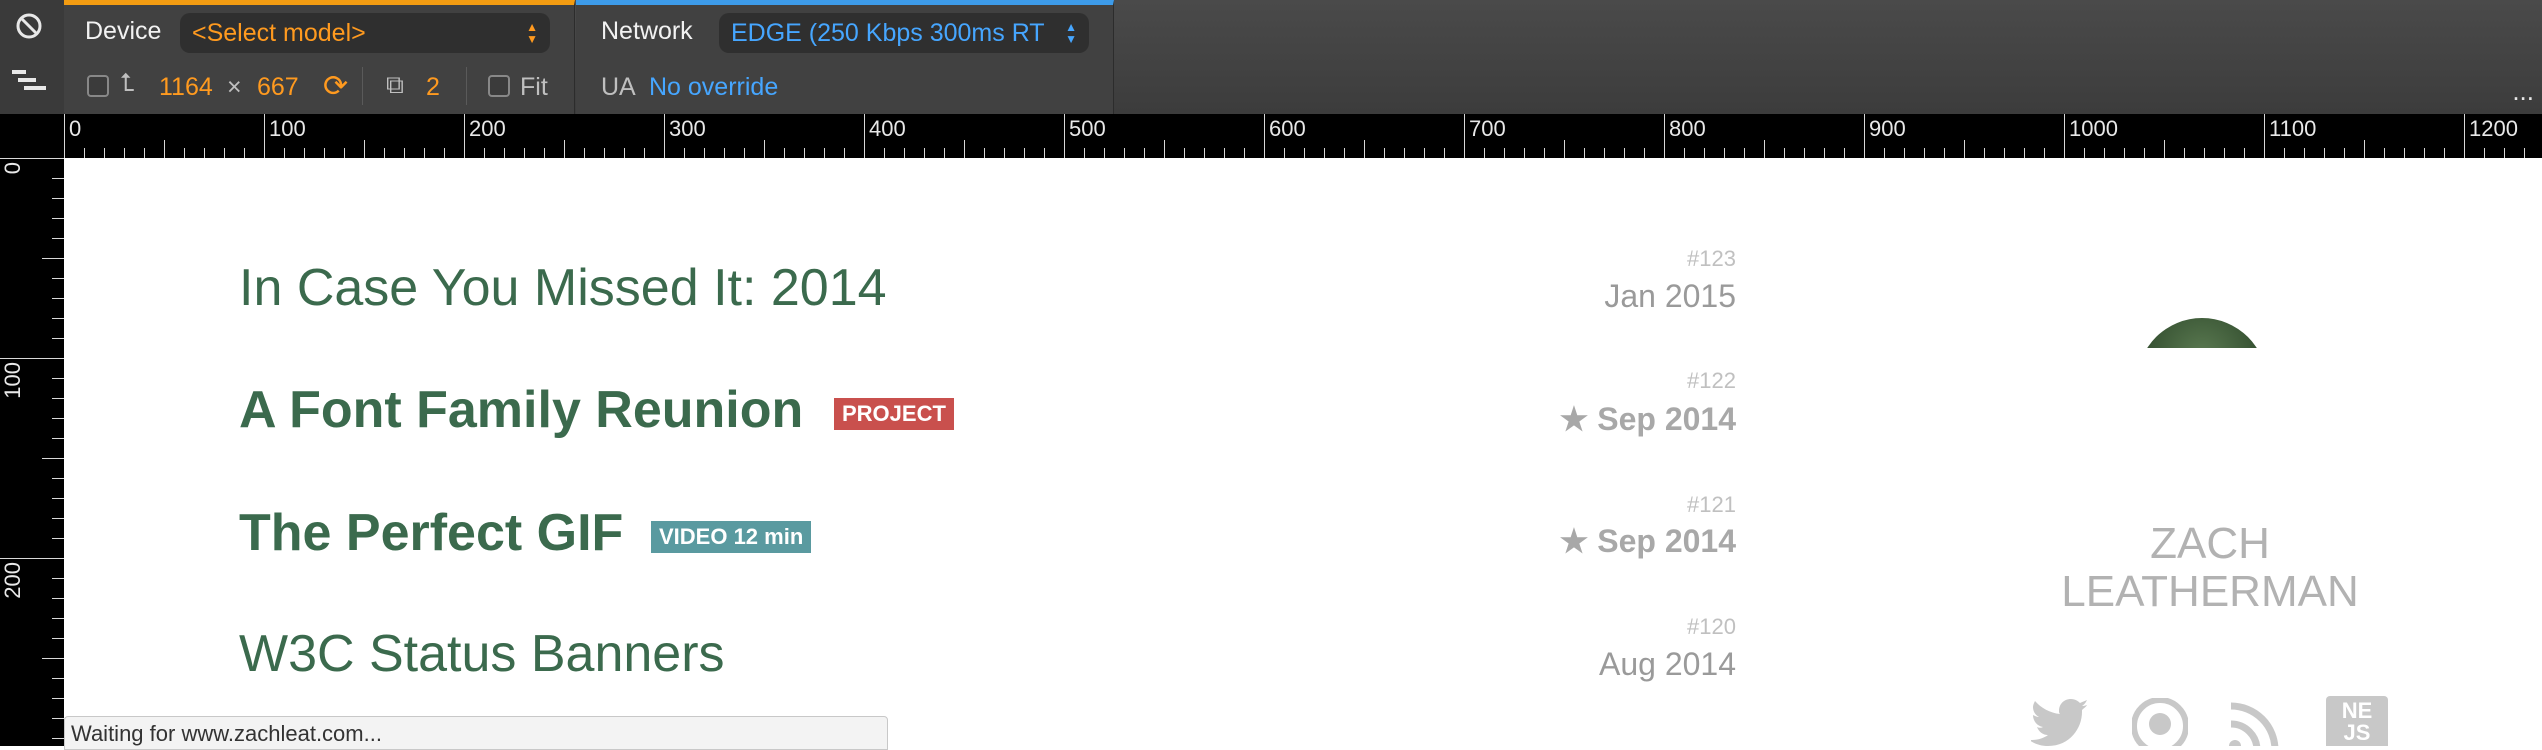 The image size is (2542, 750). Describe the element at coordinates (1711, 626) in the screenshot. I see `post-number: #120` at that location.